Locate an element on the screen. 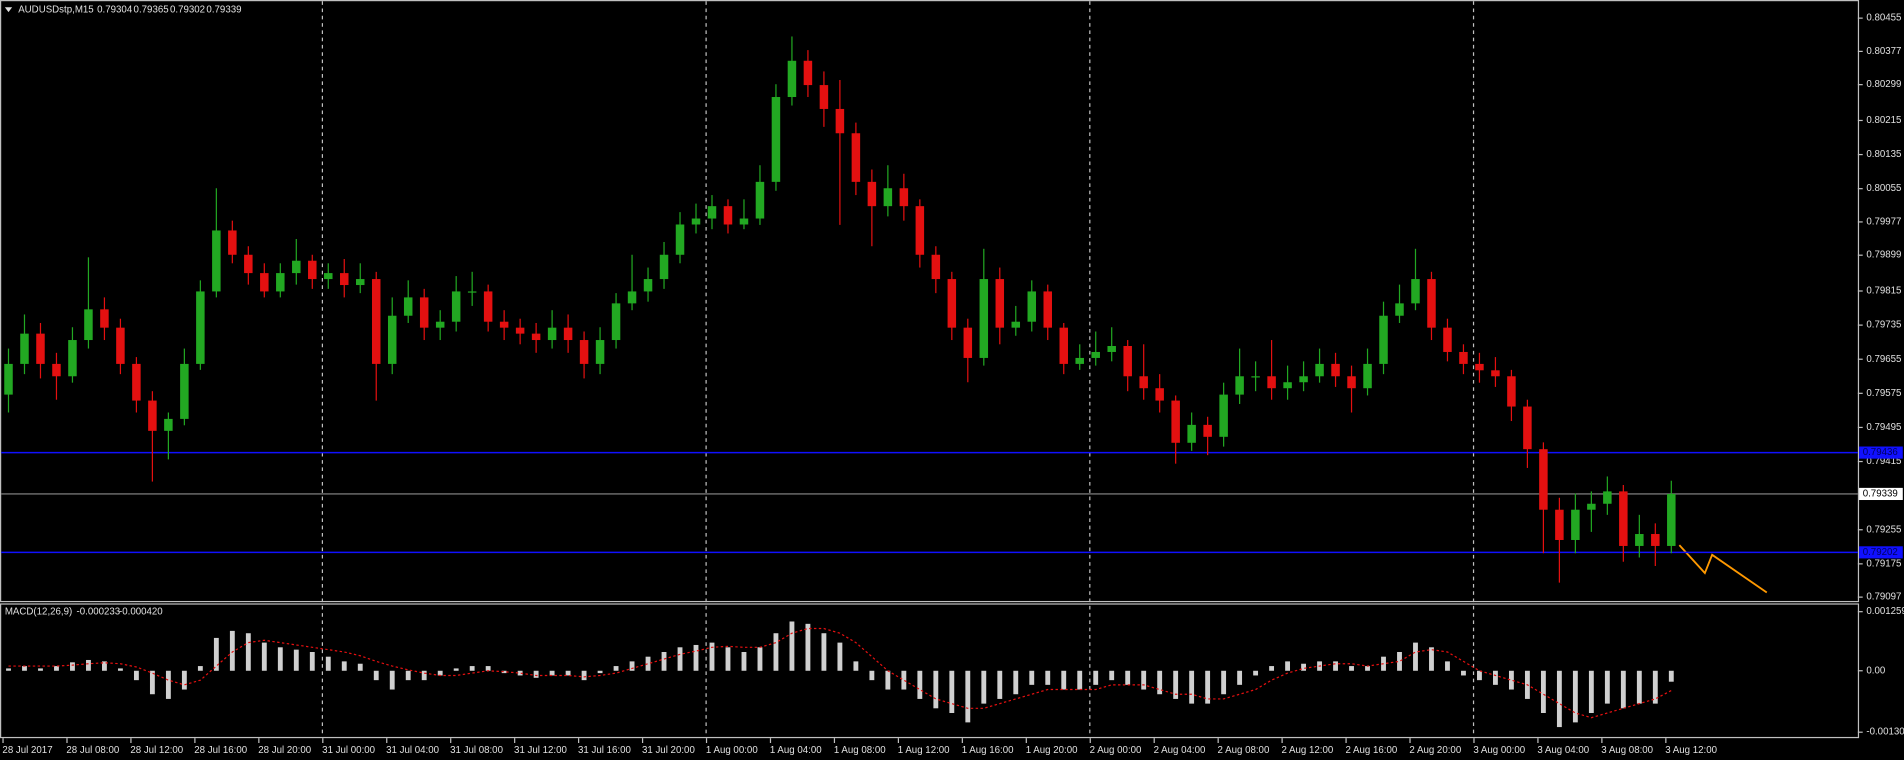  chart-title: AUDUSDstp,M15 is located at coordinates (56, 9).